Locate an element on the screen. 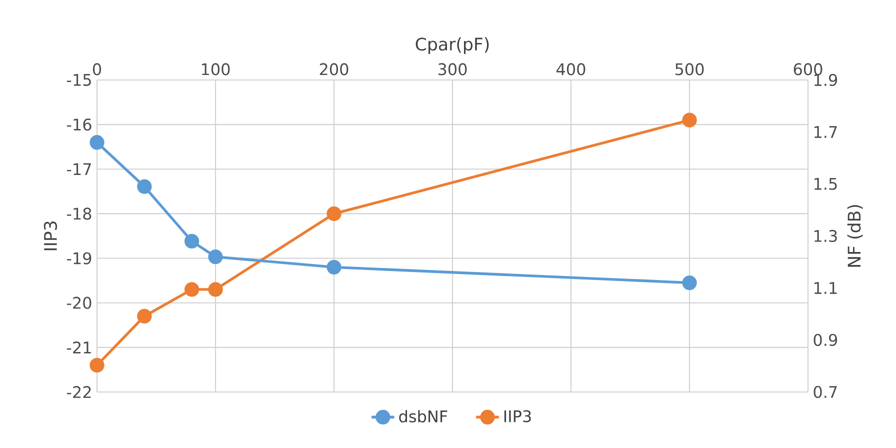 Image resolution: width=896 pixels, height=448 pixels. y-tick-label: -15 is located at coordinates (78, 80).